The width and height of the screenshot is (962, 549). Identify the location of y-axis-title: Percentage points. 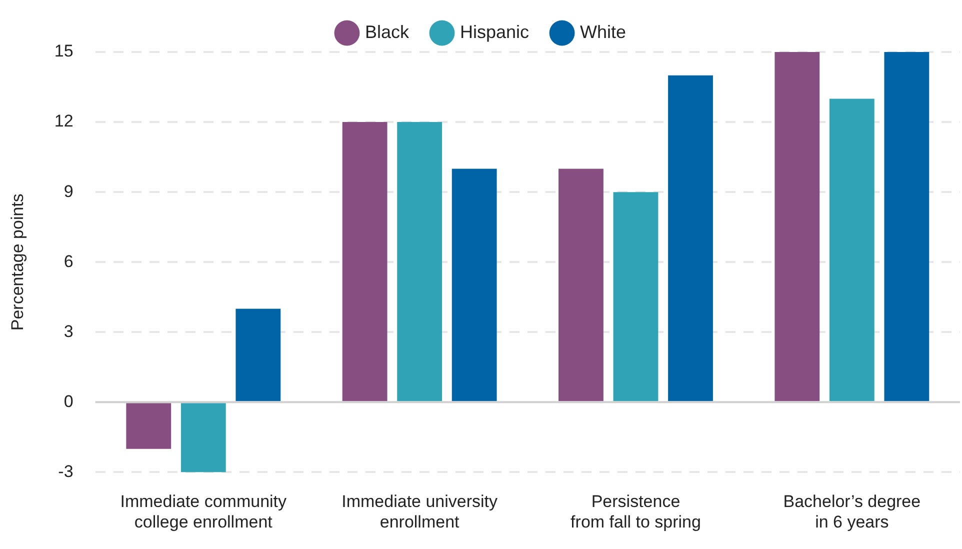
(17, 262).